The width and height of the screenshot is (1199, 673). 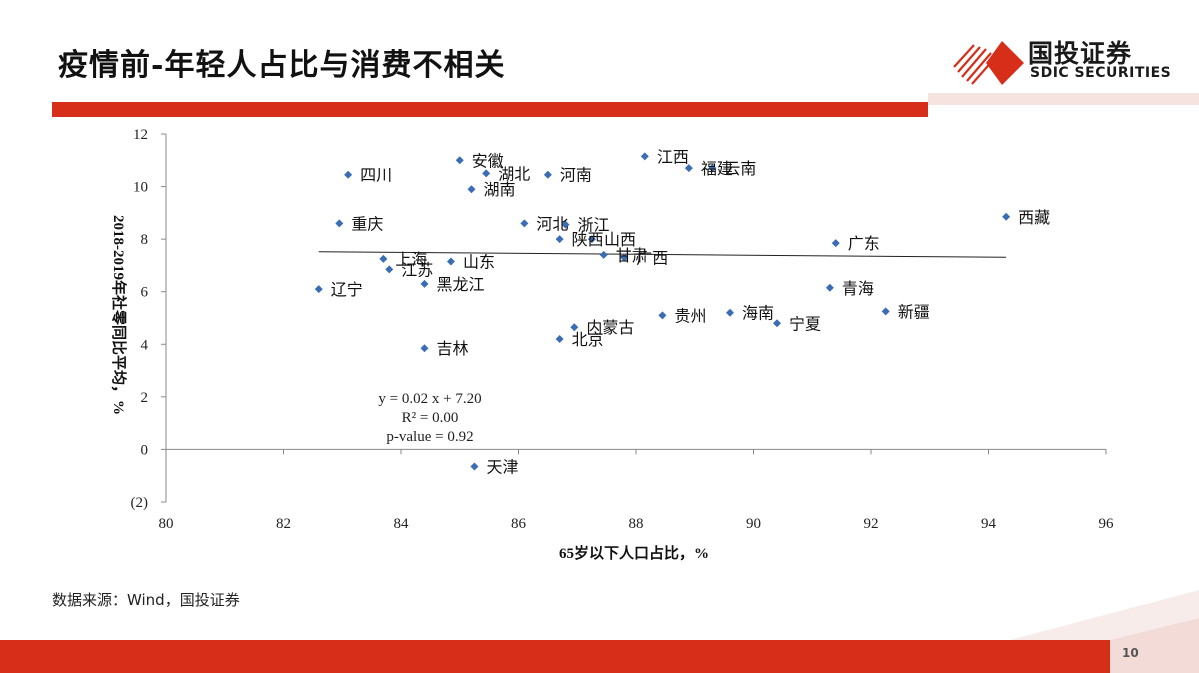 What do you see at coordinates (576, 175) in the screenshot?
I see `data-point-label: 河南` at bounding box center [576, 175].